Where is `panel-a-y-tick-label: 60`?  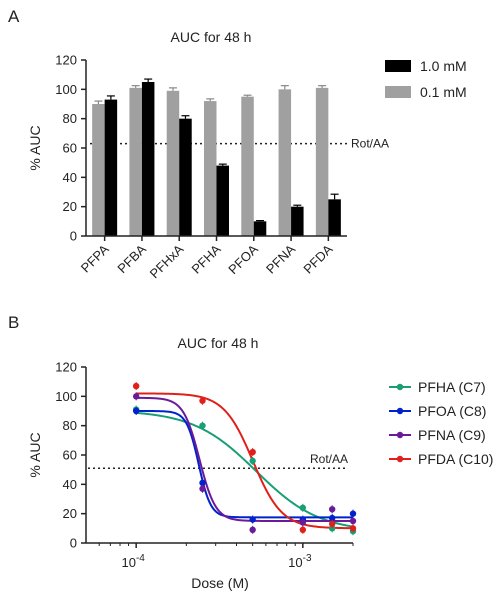
panel-a-y-tick-label: 60 is located at coordinates (70, 148).